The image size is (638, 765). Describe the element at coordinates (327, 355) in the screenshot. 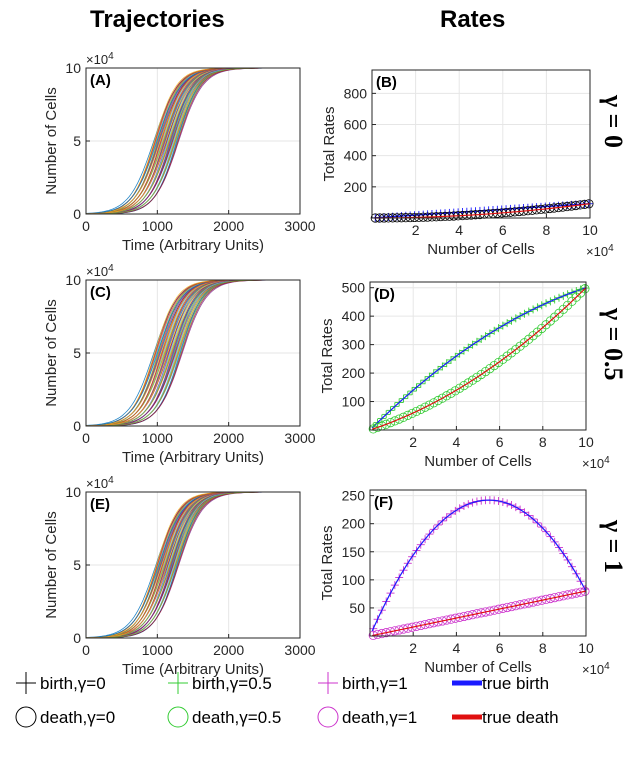

I see `y-axis-label: Total Rates` at that location.